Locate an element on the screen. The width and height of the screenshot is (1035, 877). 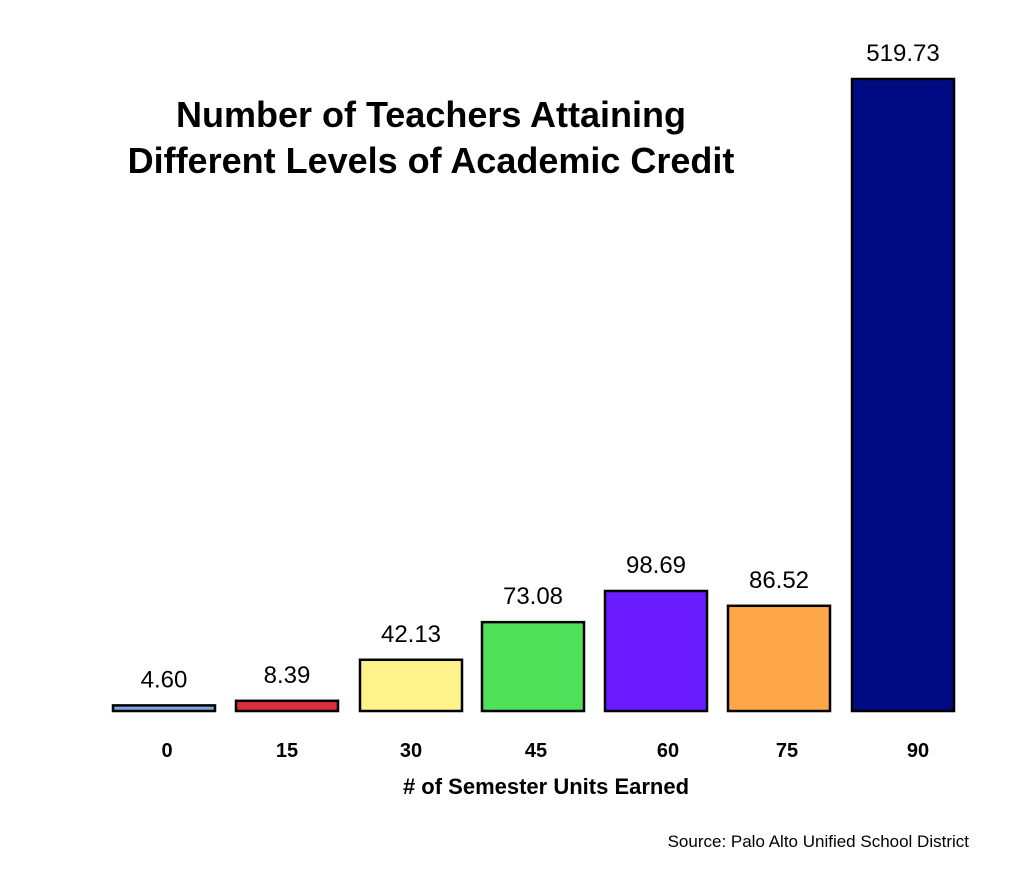
x-tick-label-15: 15 is located at coordinates (287, 751).